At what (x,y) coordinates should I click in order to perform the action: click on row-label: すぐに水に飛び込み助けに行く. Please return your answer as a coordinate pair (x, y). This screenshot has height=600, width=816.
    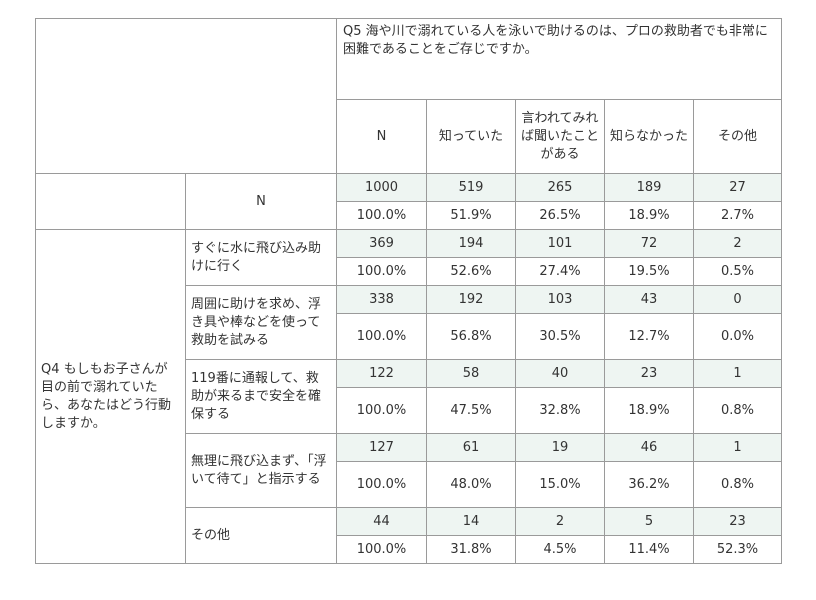
    Looking at the image, I should click on (261, 257).